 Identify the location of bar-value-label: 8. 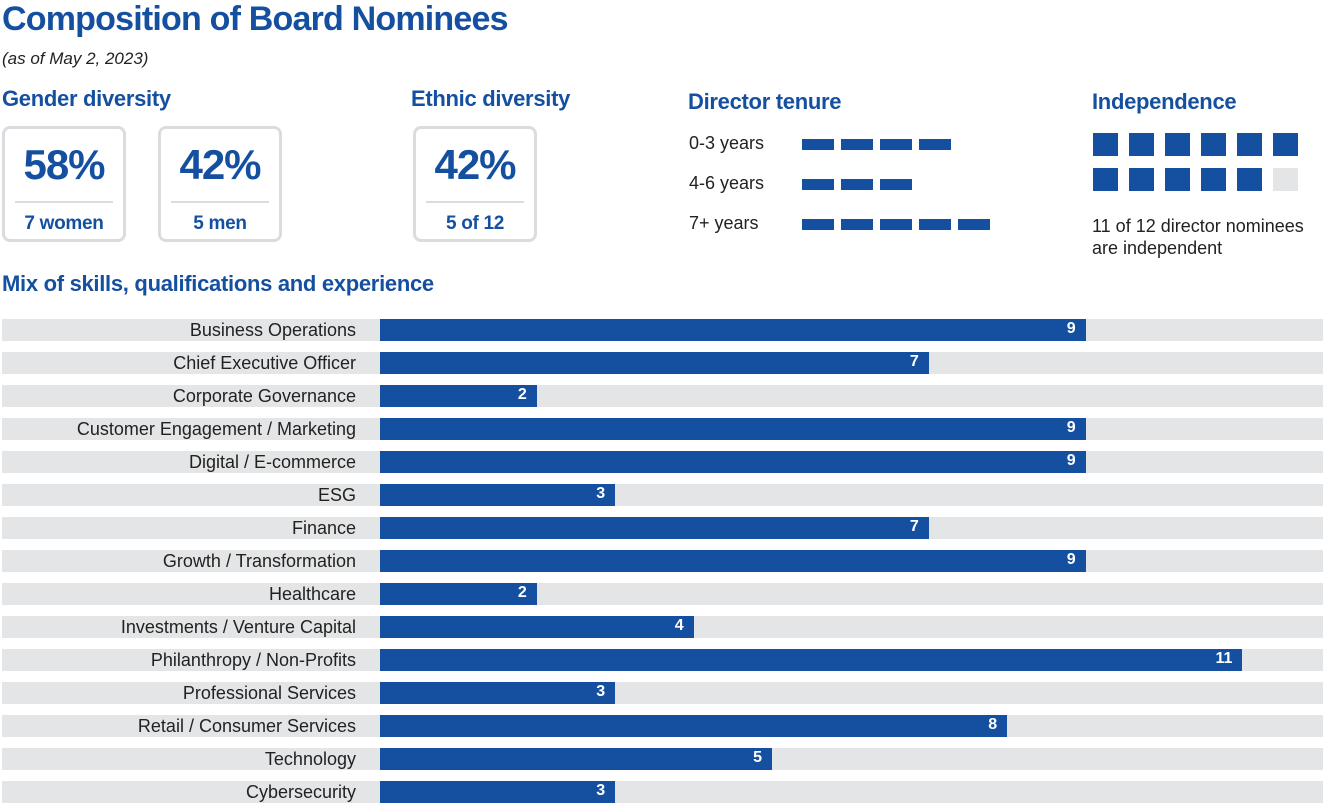
(993, 724).